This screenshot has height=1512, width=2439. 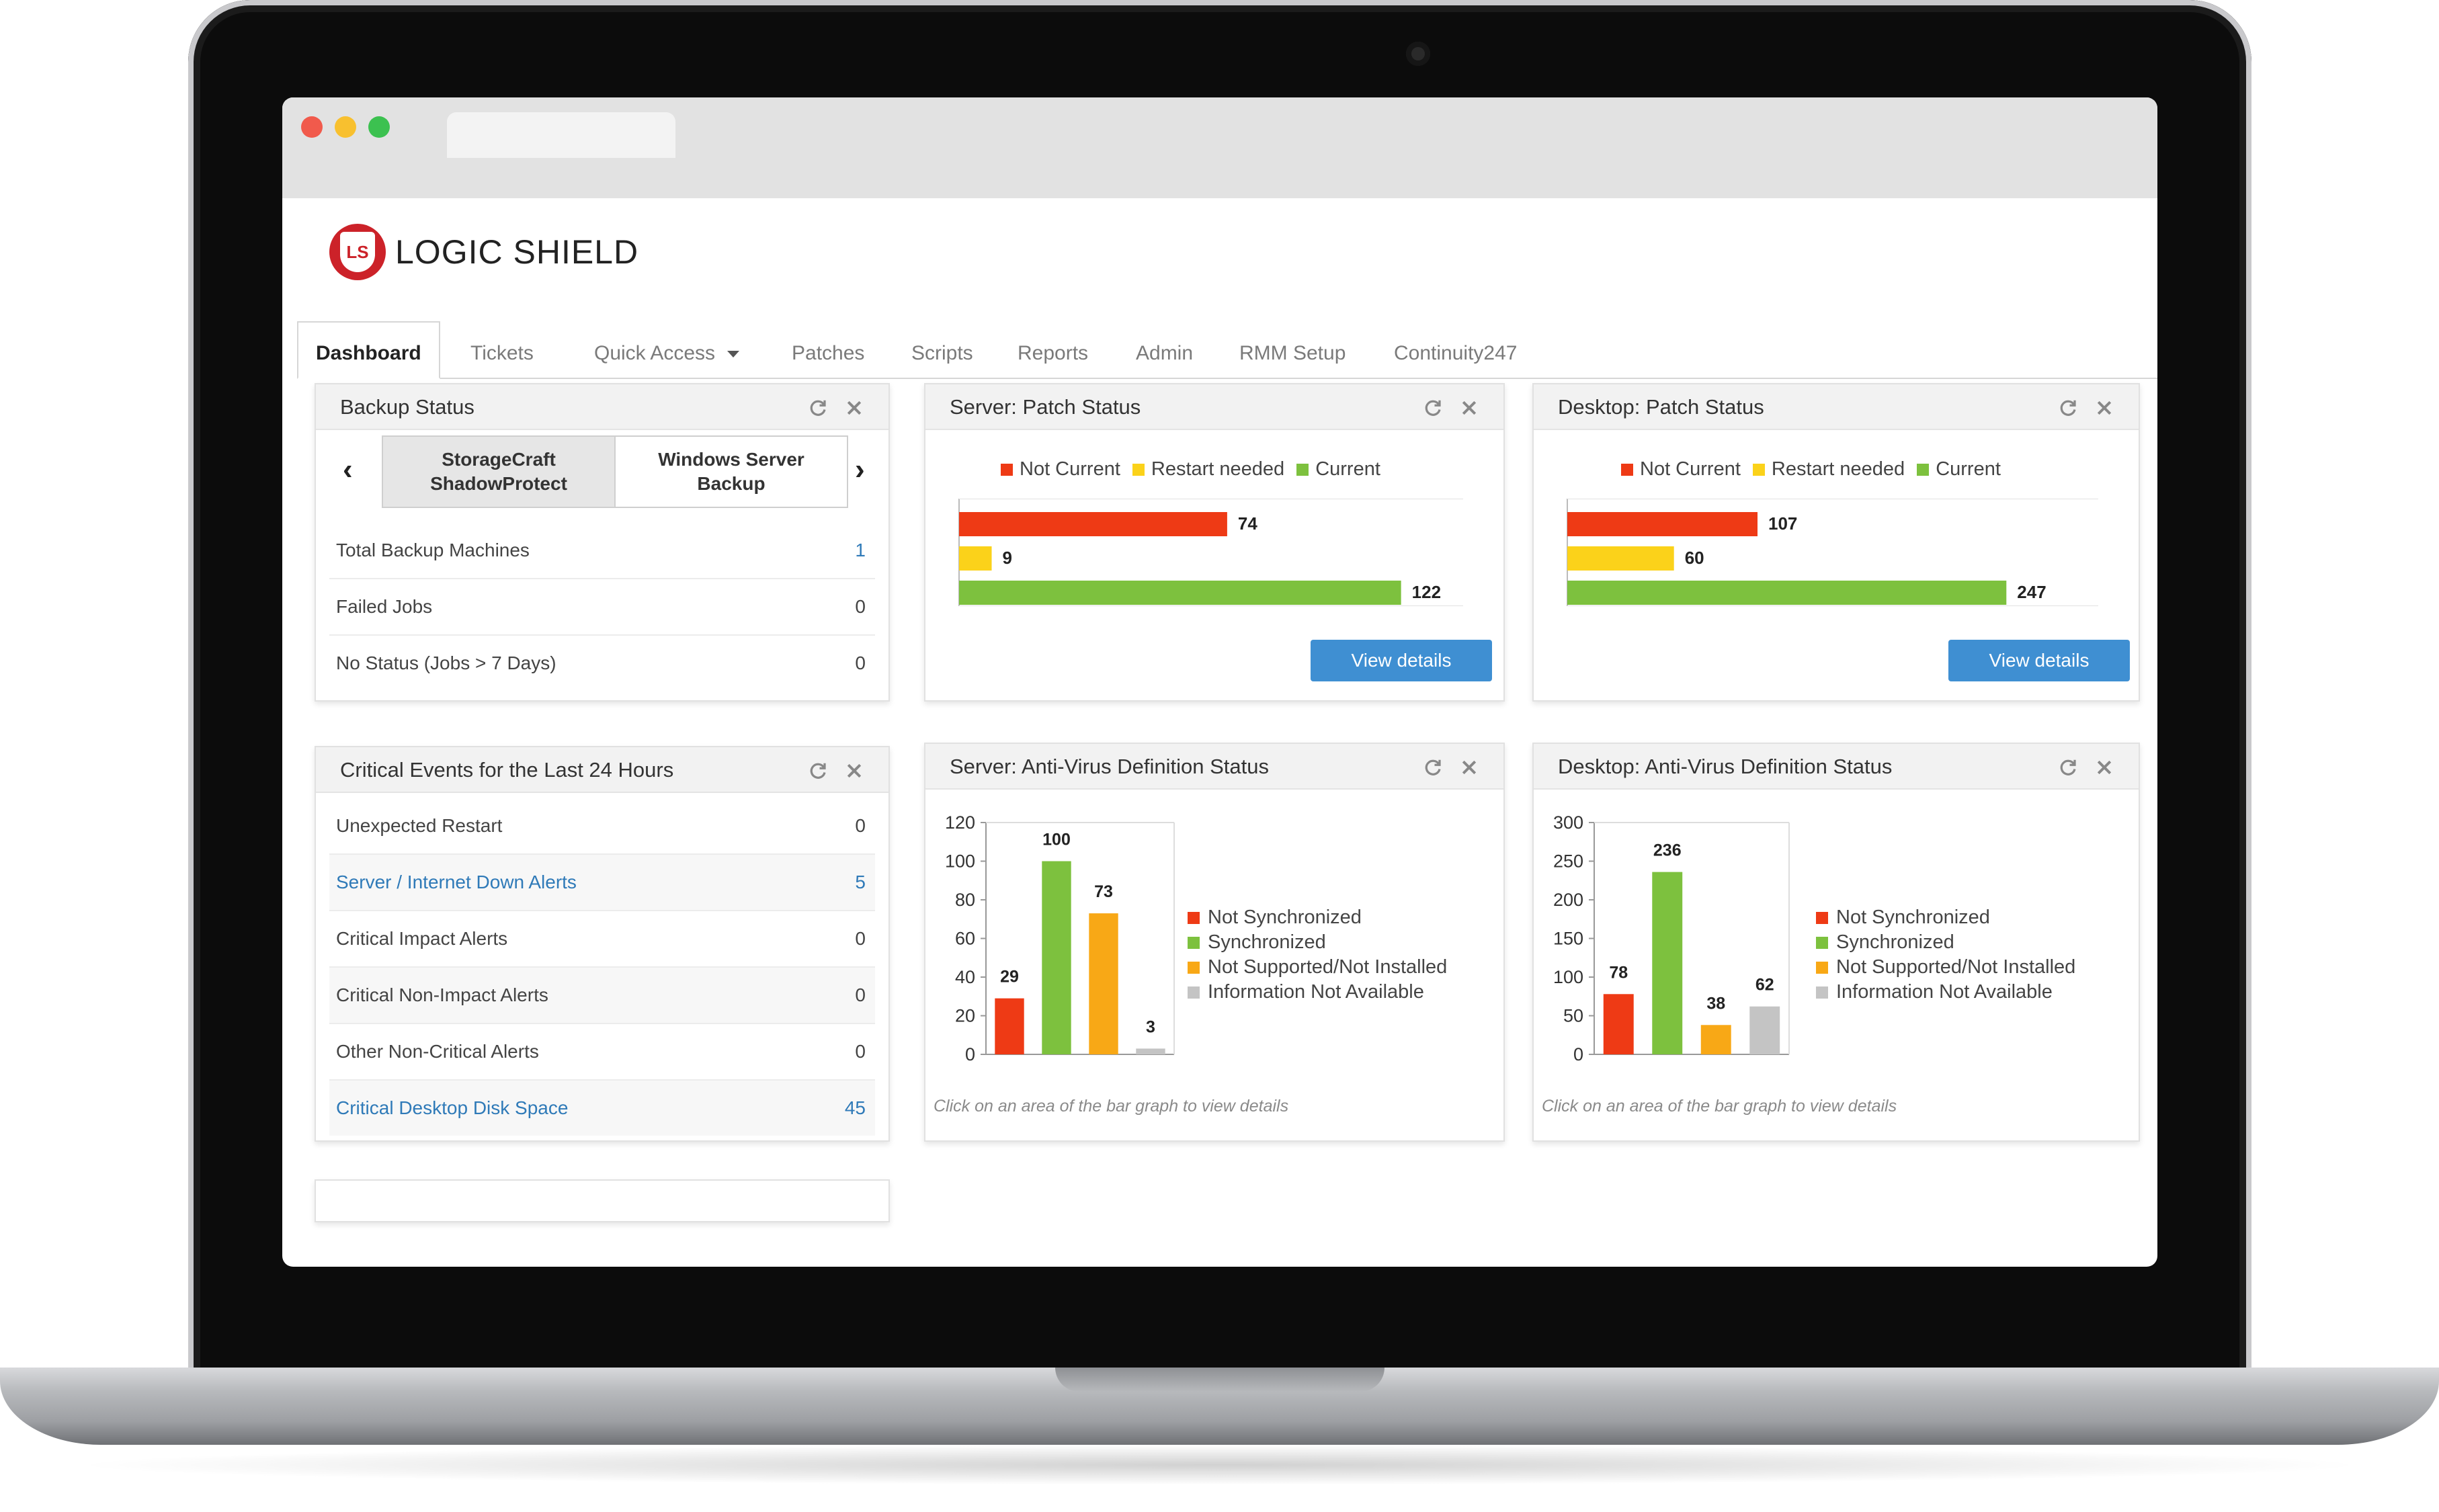 I want to click on chevron-right-icon: ›, so click(x=860, y=470).